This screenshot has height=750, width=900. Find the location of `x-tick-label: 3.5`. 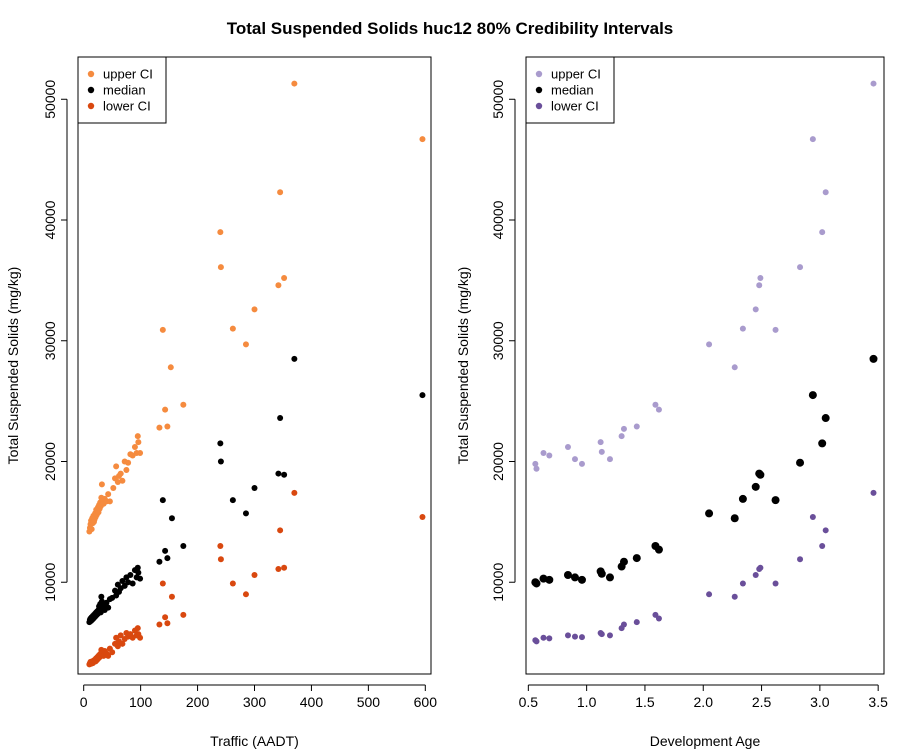

x-tick-label: 3.5 is located at coordinates (878, 702).